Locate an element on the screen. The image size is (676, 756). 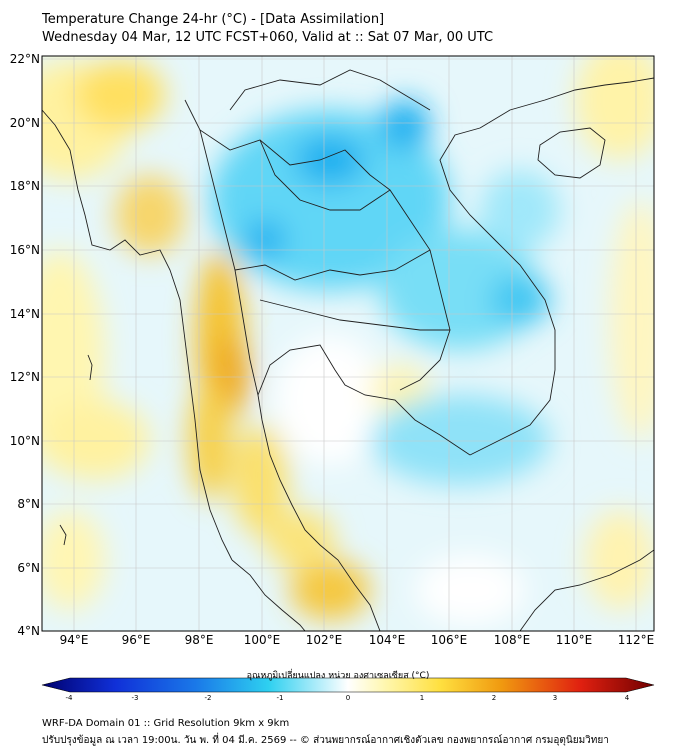
lat-label: 12°N is located at coordinates (24, 377).